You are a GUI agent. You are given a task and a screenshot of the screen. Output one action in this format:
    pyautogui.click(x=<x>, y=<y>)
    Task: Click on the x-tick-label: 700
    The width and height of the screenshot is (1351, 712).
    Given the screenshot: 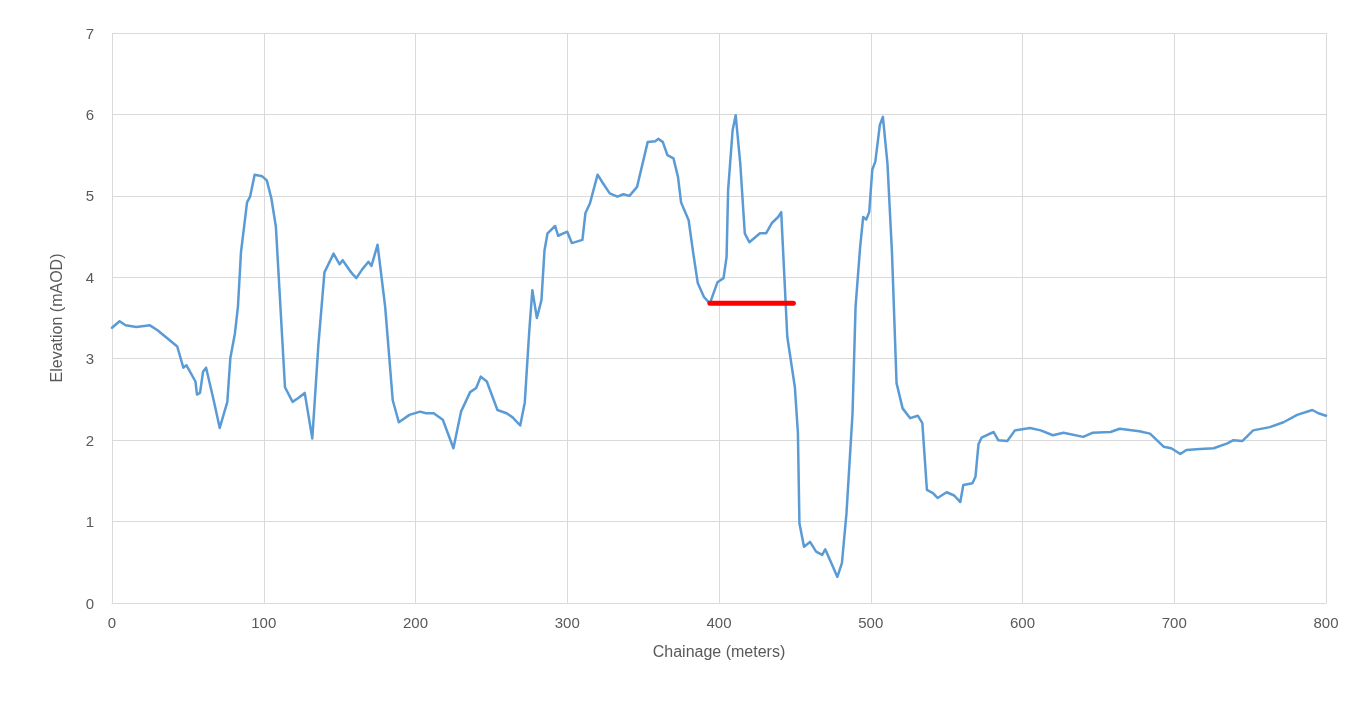 What is the action you would take?
    pyautogui.click(x=1174, y=622)
    